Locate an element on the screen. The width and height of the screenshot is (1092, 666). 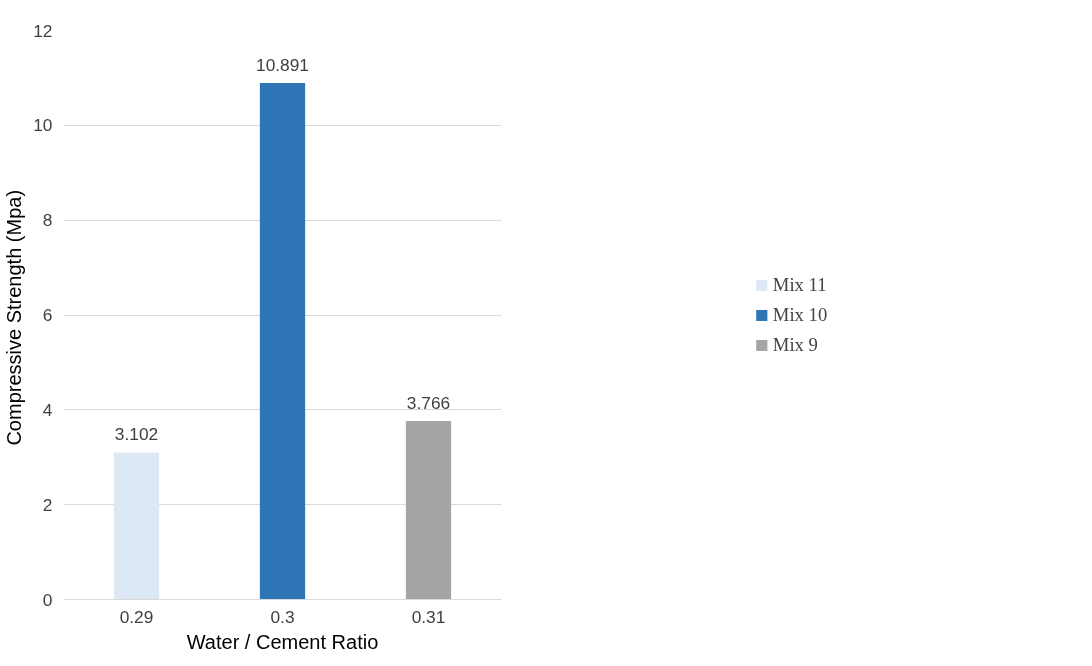
data-label: 3.766 is located at coordinates (428, 402).